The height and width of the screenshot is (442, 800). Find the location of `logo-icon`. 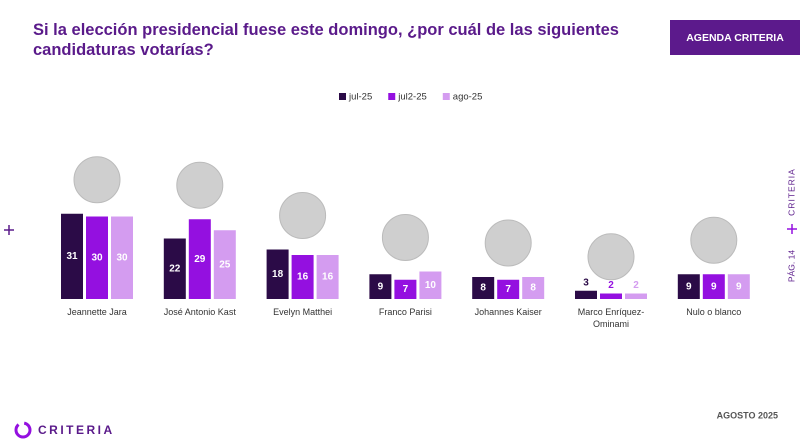

logo-icon is located at coordinates (23, 430).